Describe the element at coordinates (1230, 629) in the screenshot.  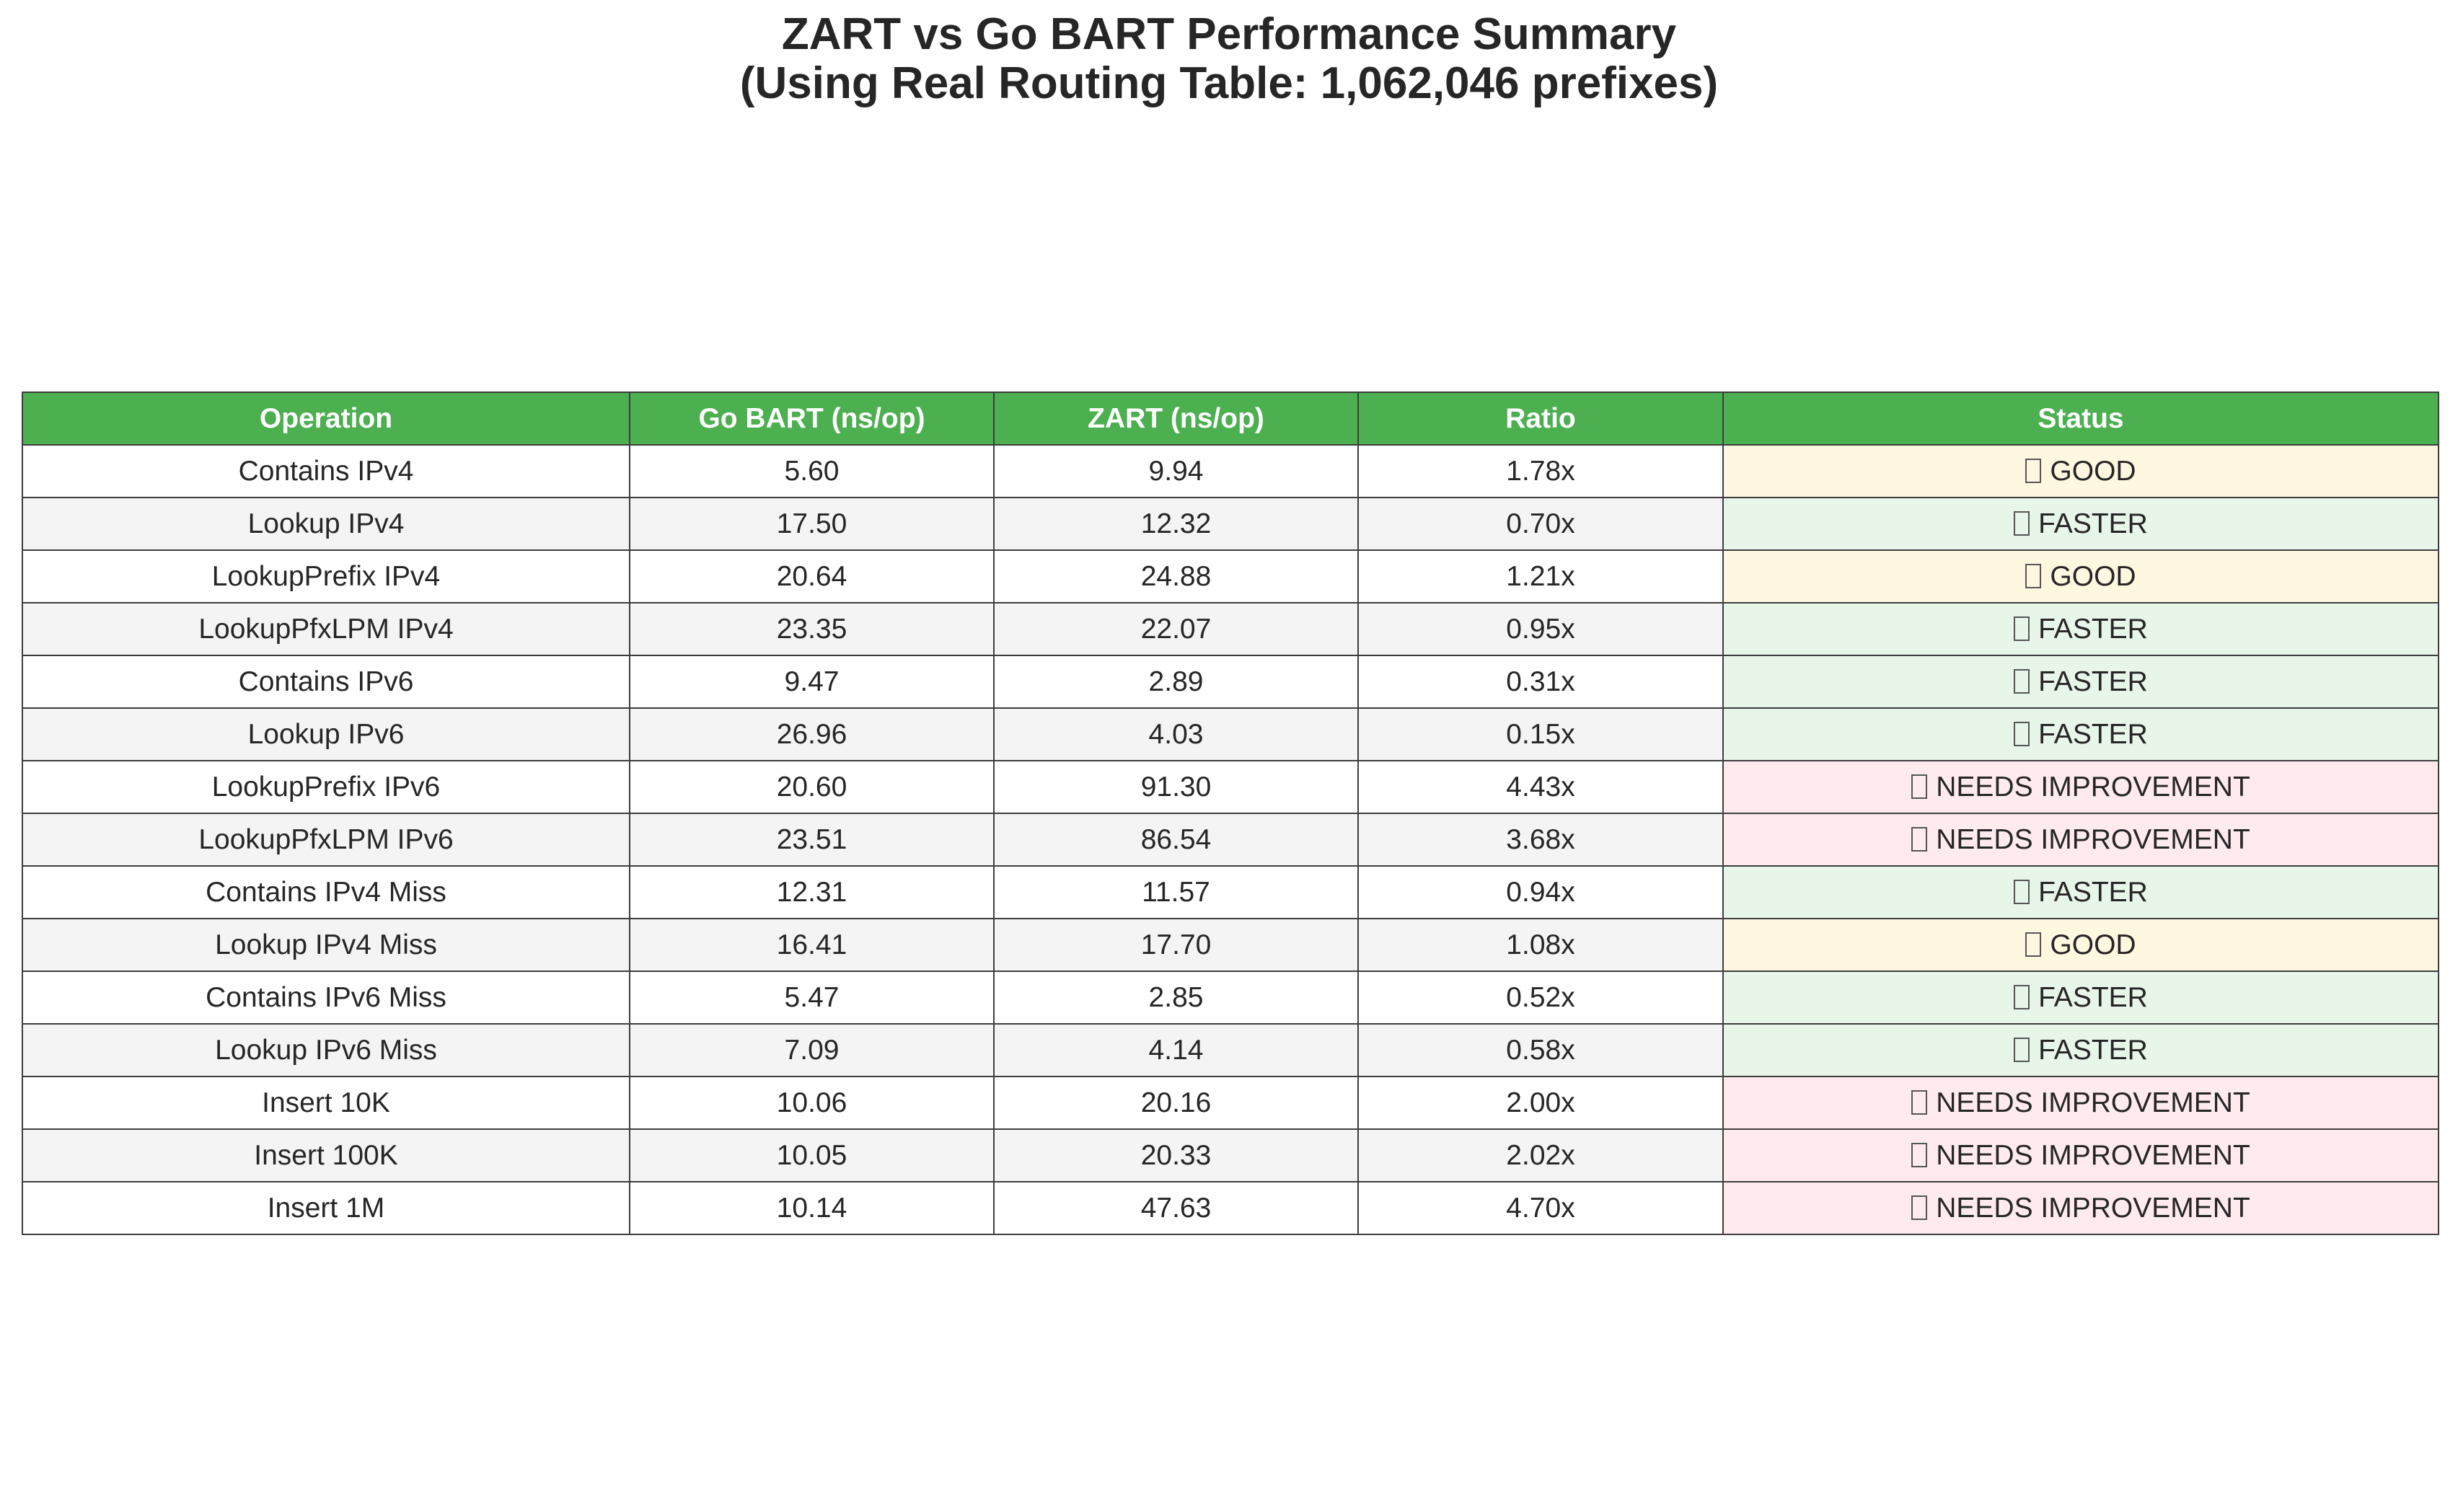
I see `table-row: LookupPfxLPM IPv4 23.35 22.07 0.95x FASTER` at that location.